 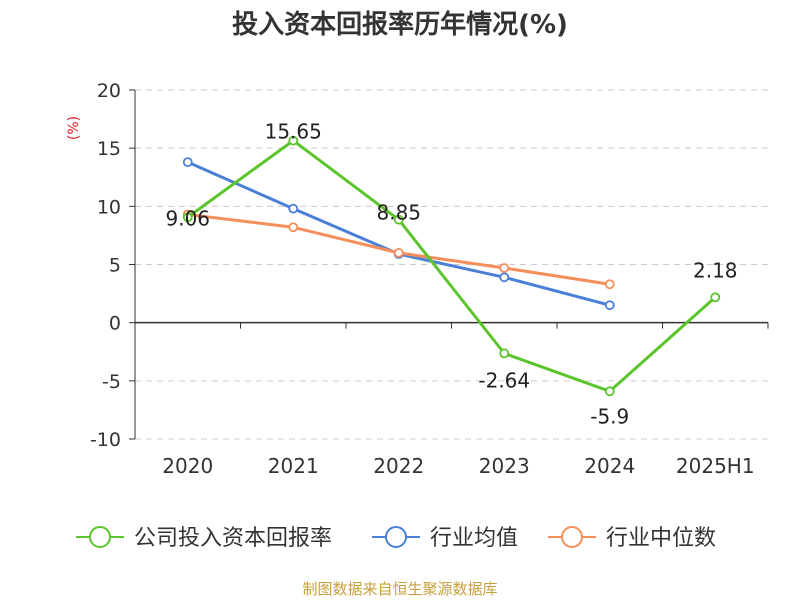 I want to click on y-tick-label: 10, so click(x=109, y=207).